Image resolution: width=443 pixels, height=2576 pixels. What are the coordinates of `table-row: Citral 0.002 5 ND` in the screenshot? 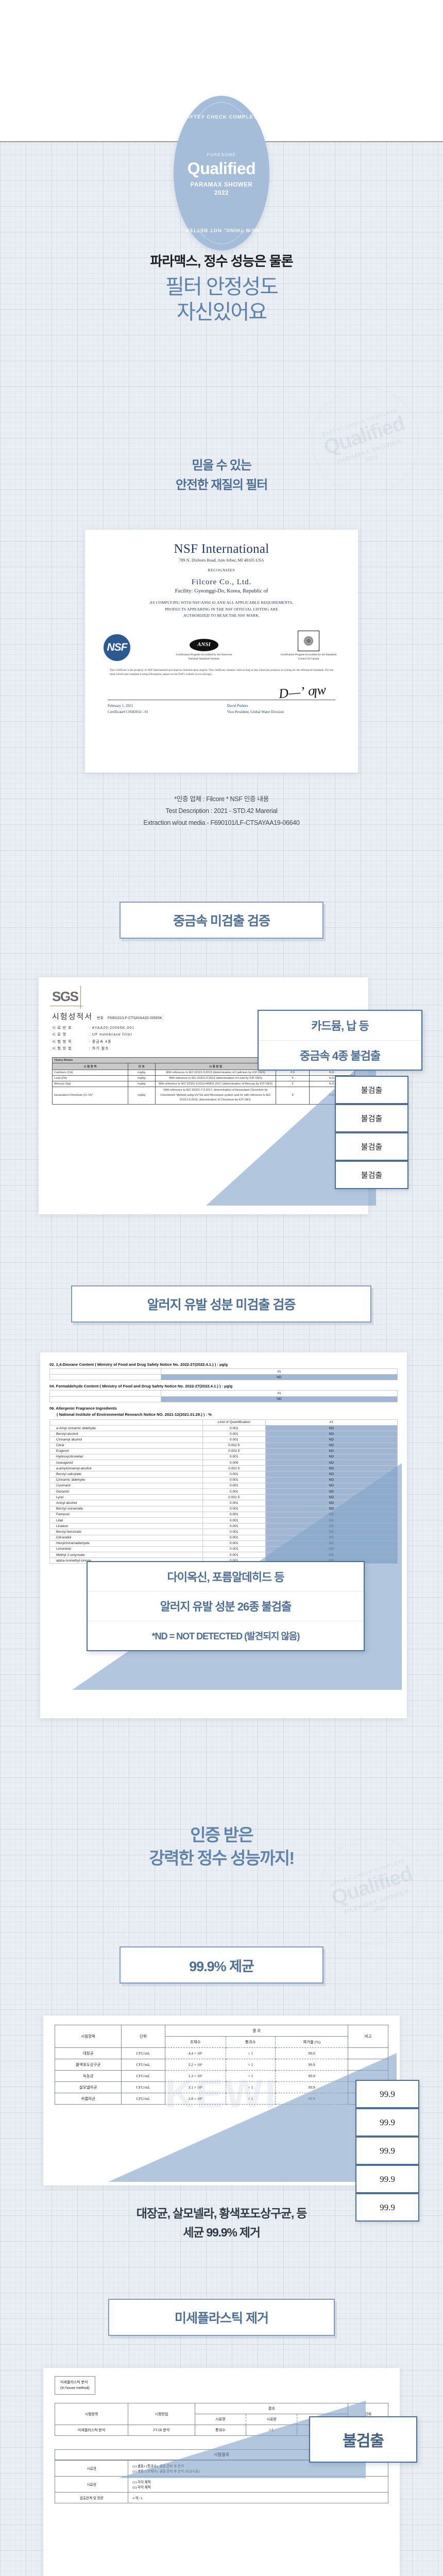 It's located at (223, 1445).